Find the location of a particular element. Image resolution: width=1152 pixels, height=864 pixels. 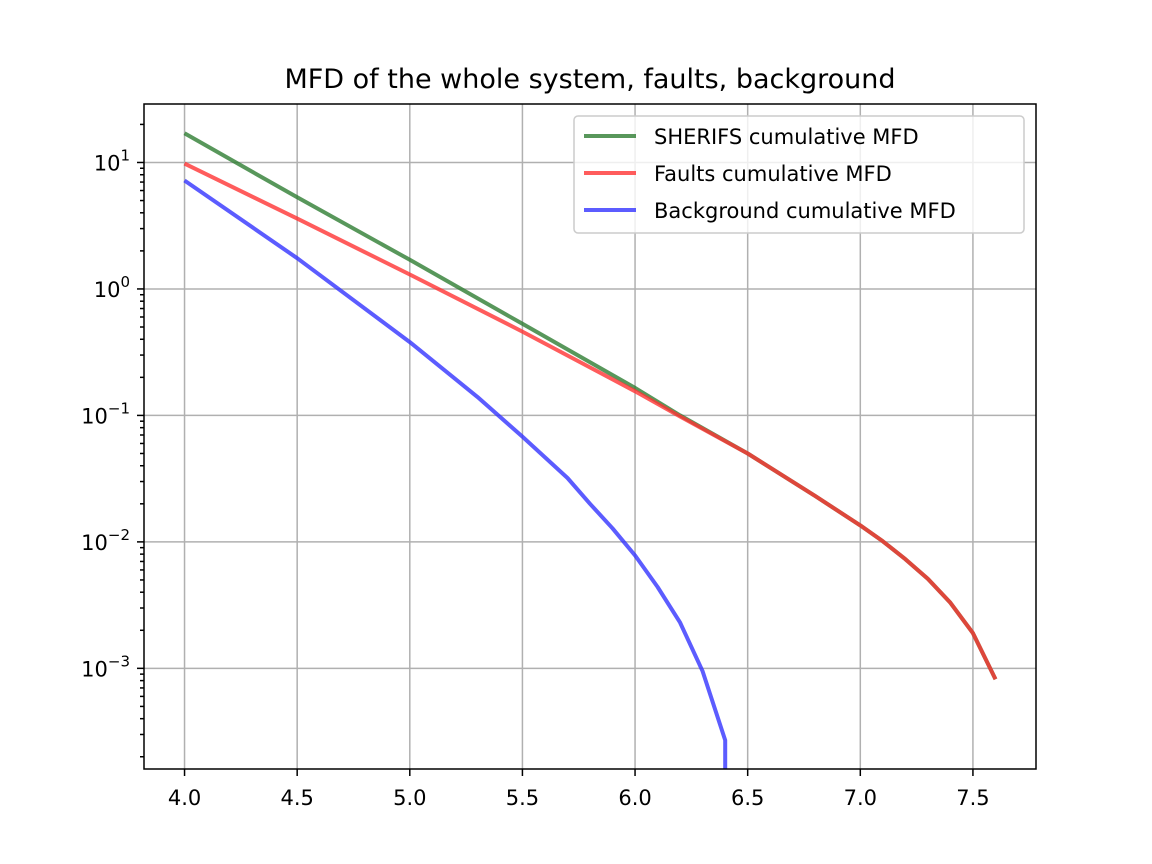

x-axis: 4.0 4.5 5.0 5.5 6.0 6.5 7.0 7.5 is located at coordinates (579, 789).